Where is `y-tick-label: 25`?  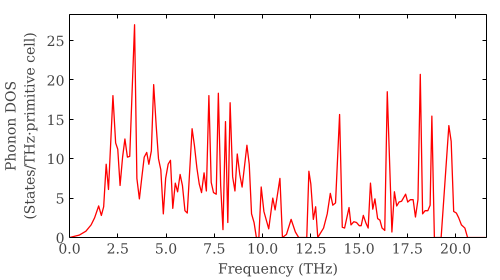 y-tick-label: 25 is located at coordinates (55, 42).